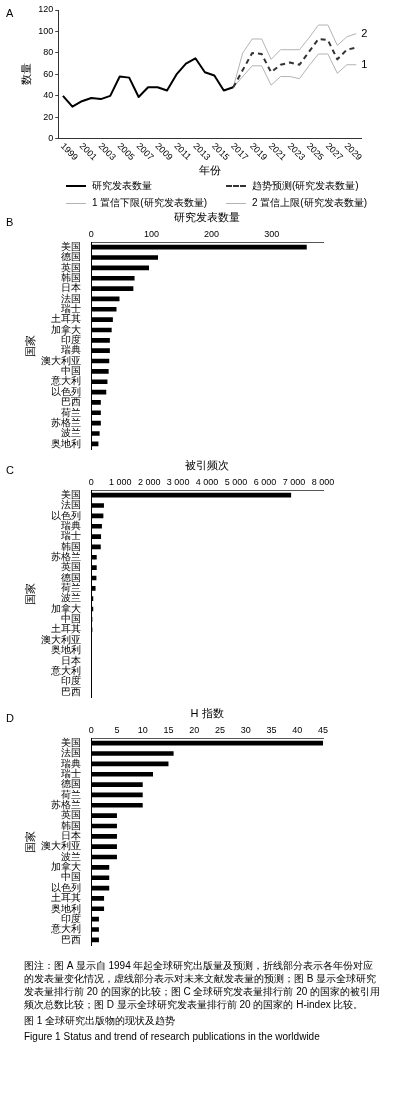 This screenshot has height=1120, width=401. What do you see at coordinates (207, 216) in the screenshot?
I see `x-axis-title: 研究发表数量` at bounding box center [207, 216].